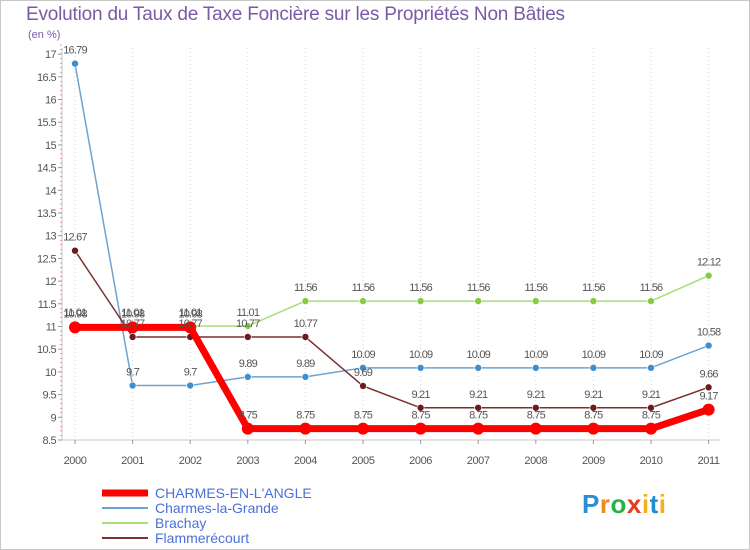 The height and width of the screenshot is (550, 750). What do you see at coordinates (709, 263) in the screenshot?
I see `data-label: 12.12` at bounding box center [709, 263].